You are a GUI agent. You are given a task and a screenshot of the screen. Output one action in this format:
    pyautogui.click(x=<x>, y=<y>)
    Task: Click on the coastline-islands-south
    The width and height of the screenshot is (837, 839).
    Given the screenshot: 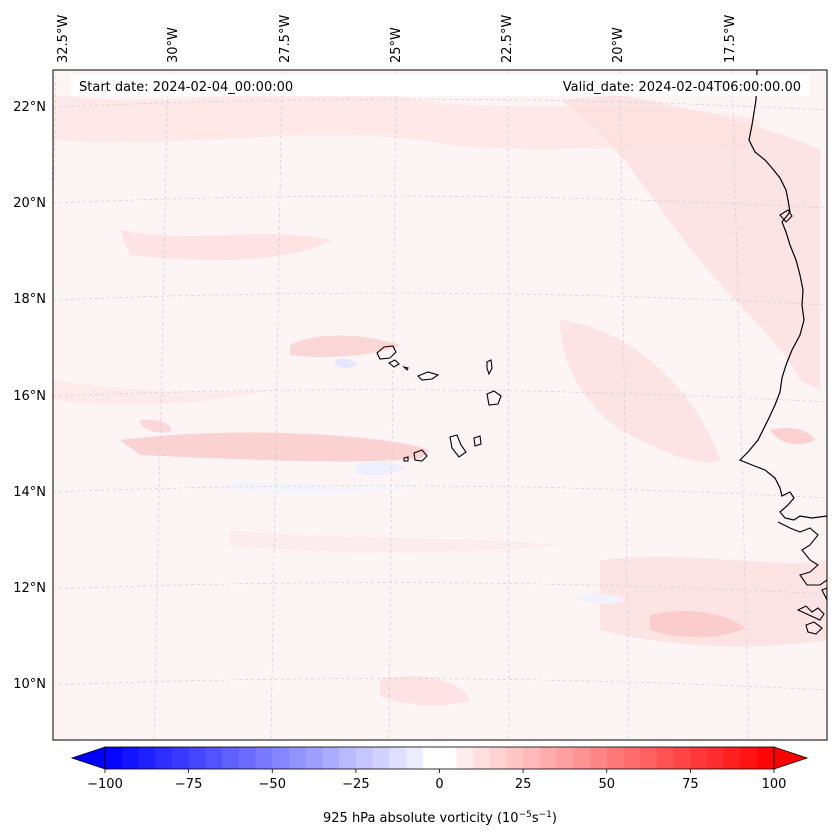 What is the action you would take?
    pyautogui.click(x=811, y=611)
    